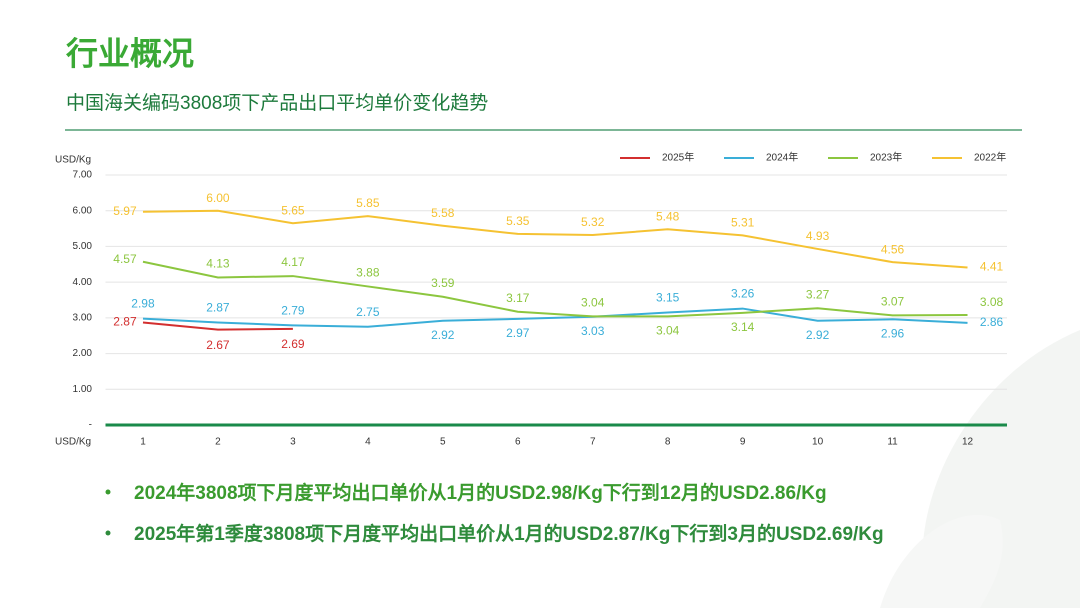  I want to click on data-label: 5.97, so click(125, 211).